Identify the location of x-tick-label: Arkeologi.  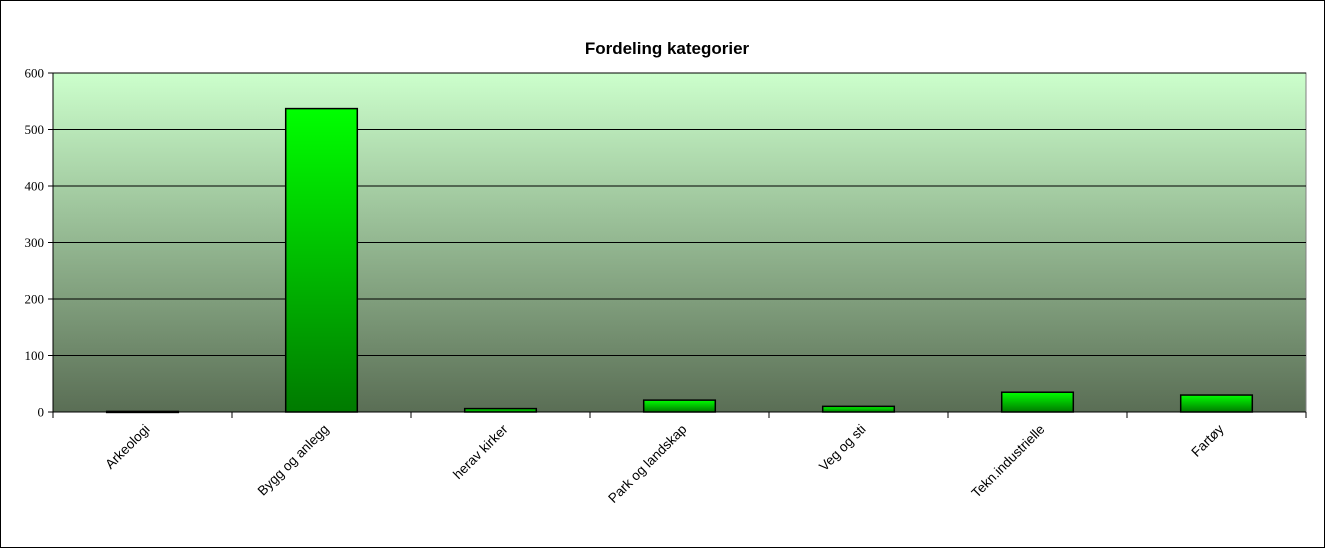
(127, 447).